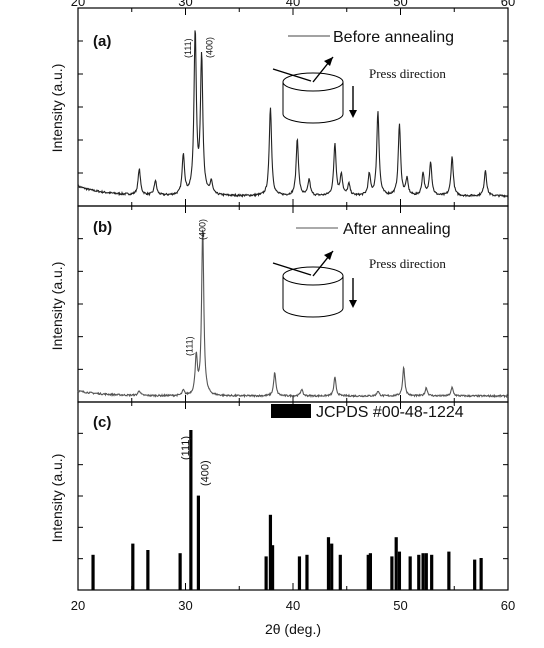 The width and height of the screenshot is (544, 648). What do you see at coordinates (508, 4) in the screenshot?
I see `top-tick-label: 60` at bounding box center [508, 4].